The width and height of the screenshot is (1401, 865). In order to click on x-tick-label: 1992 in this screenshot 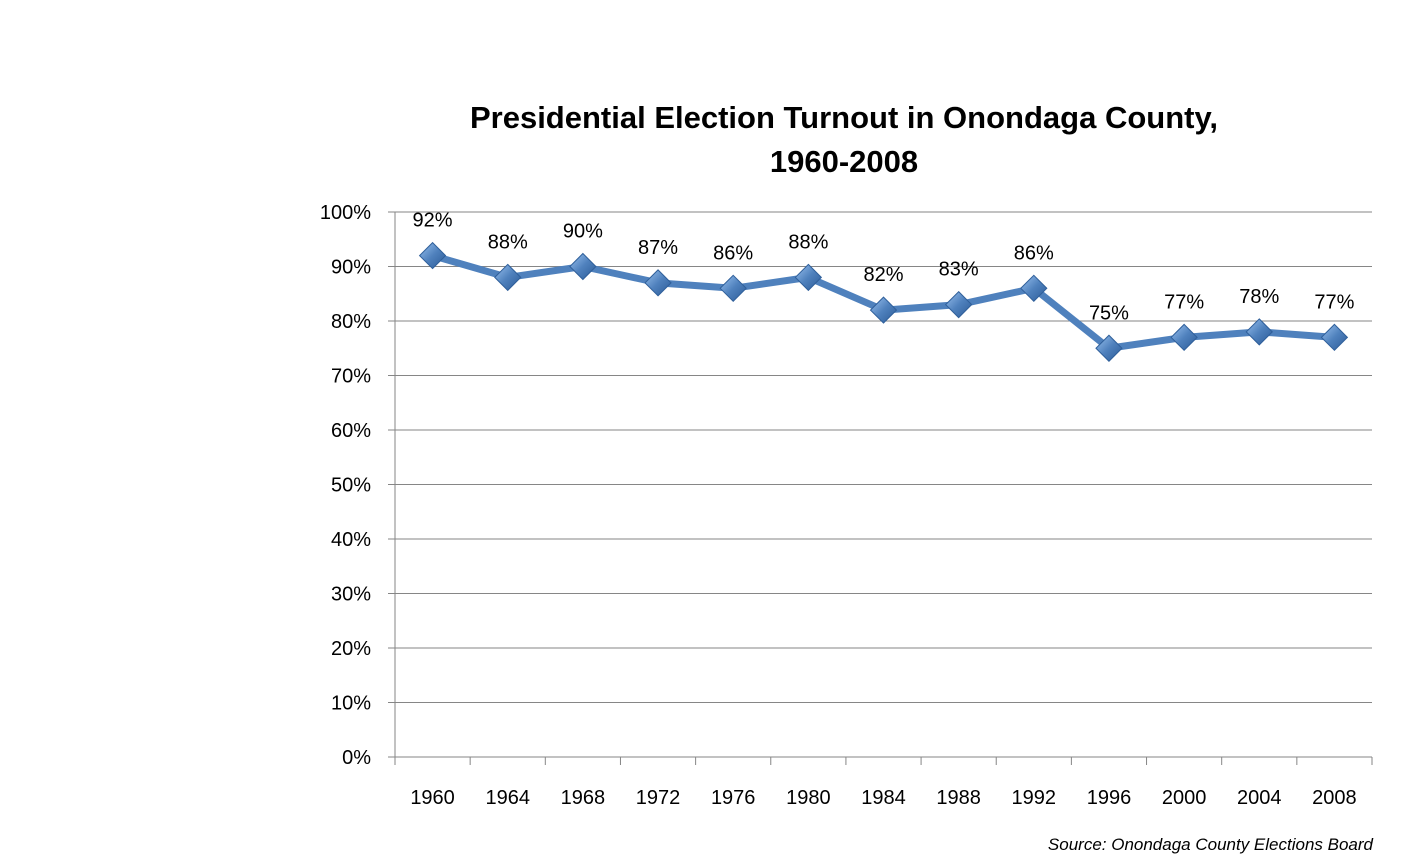, I will do `click(1034, 798)`.